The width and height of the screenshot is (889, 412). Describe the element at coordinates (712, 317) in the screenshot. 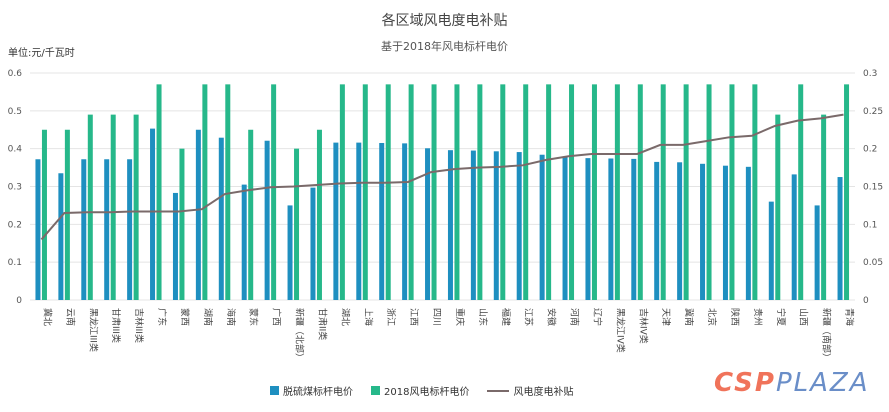

I see `x-tick-label: 北京` at that location.